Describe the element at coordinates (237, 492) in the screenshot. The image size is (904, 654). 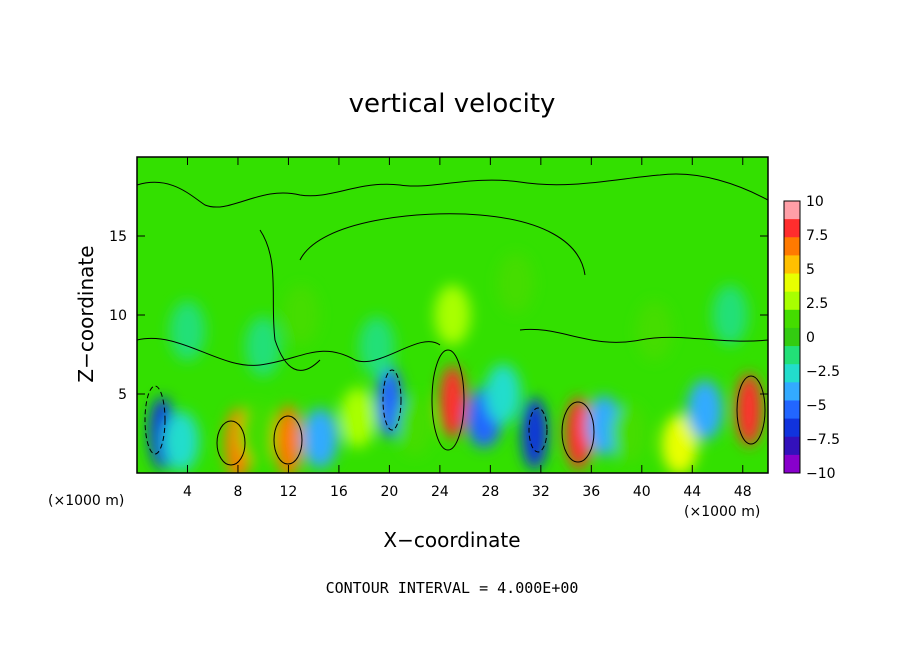
I see `x-tick-label-1: 8` at that location.